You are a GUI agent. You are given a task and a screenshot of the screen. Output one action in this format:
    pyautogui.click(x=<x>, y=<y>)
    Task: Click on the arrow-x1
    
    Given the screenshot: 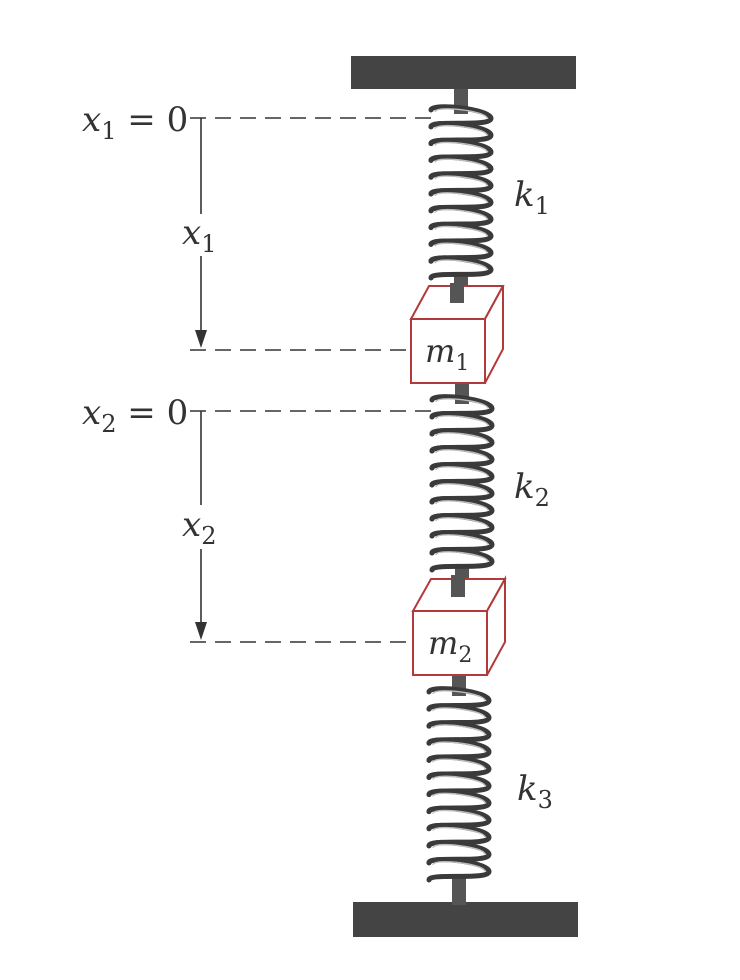 What is the action you would take?
    pyautogui.click(x=201, y=233)
    